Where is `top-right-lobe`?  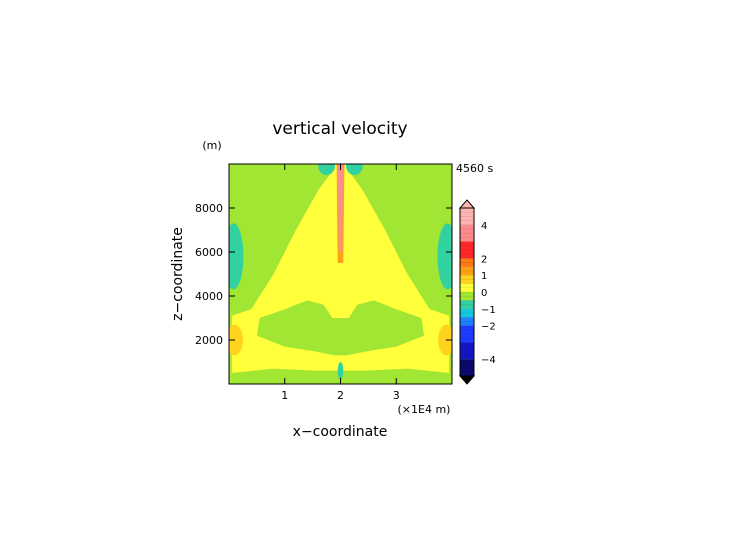 top-right-lobe is located at coordinates (354, 169).